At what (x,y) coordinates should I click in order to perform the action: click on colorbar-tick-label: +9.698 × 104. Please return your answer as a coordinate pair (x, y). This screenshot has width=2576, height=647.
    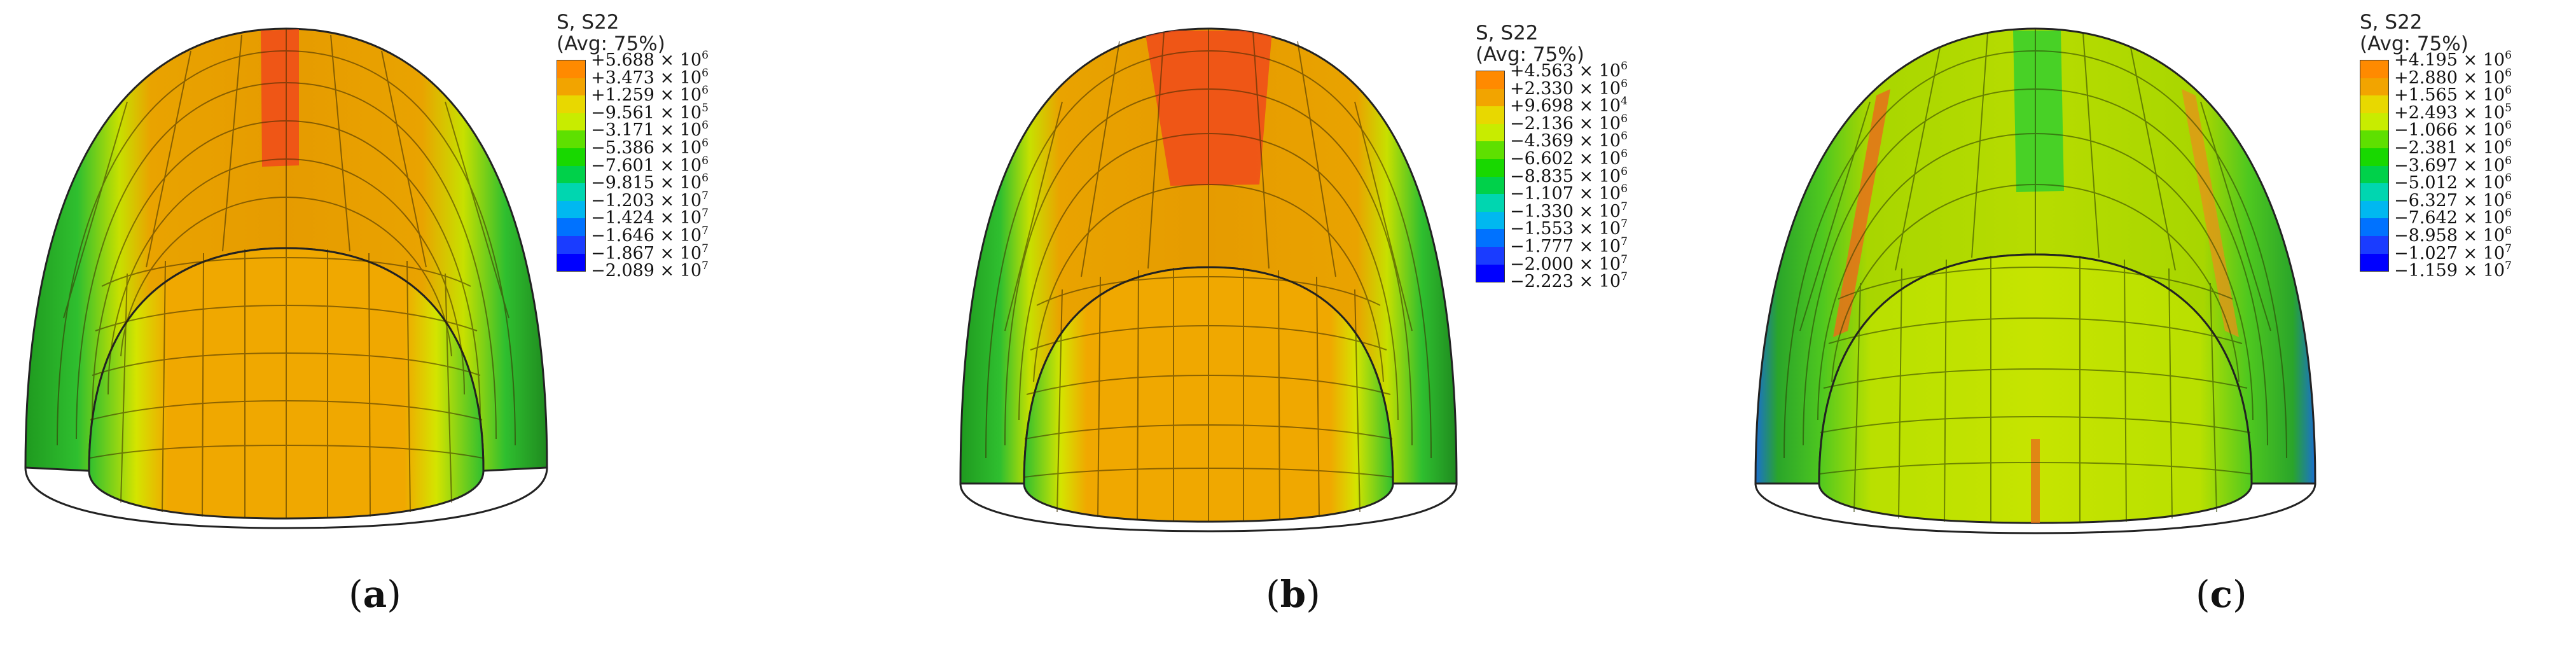
    Looking at the image, I should click on (1569, 106).